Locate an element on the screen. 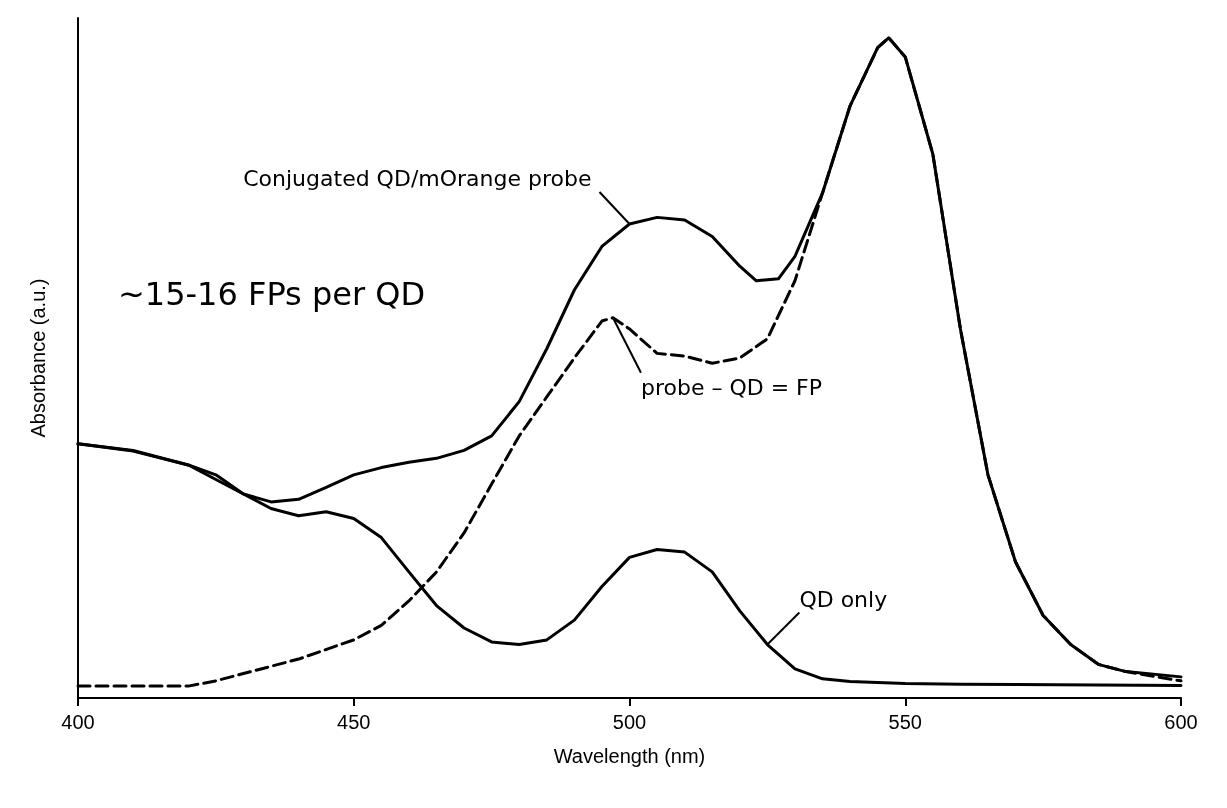 The width and height of the screenshot is (1227, 808). y-axis-title: Absorbance (a.u.) is located at coordinates (38, 358).